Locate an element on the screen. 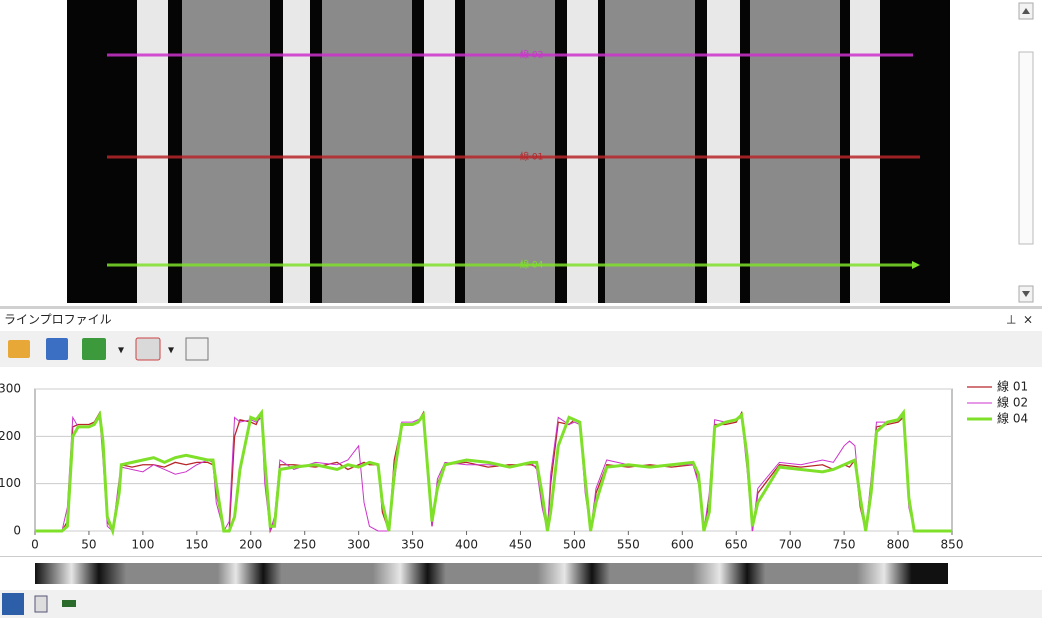 The height and width of the screenshot is (618, 1042). y-tick-label: 300 is located at coordinates (10, 389).